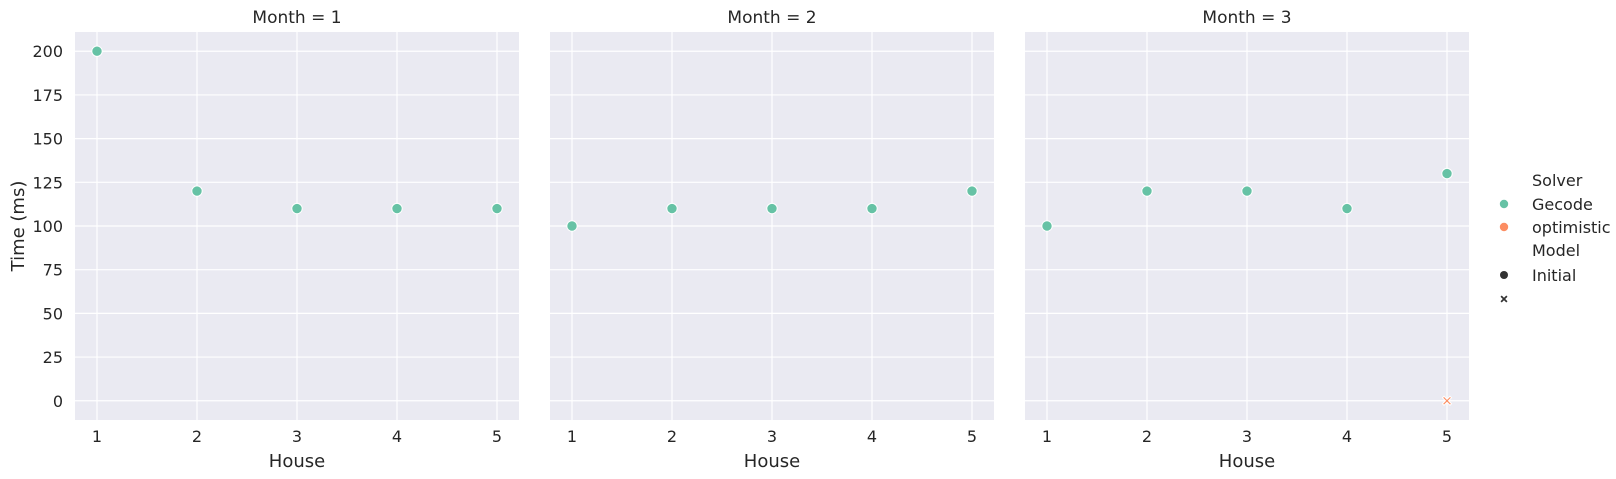  What do you see at coordinates (47, 226) in the screenshot?
I see `y-tick-label: 100` at bounding box center [47, 226].